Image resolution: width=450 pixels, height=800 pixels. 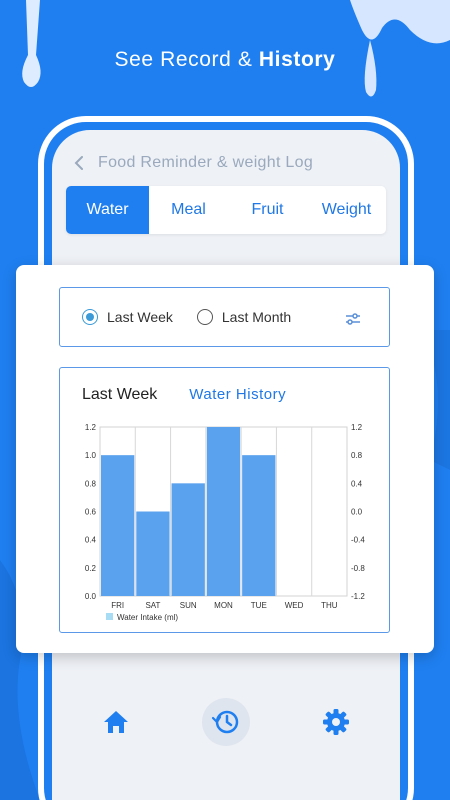 I want to click on radio-last-week: Last Week, so click(x=127, y=317).